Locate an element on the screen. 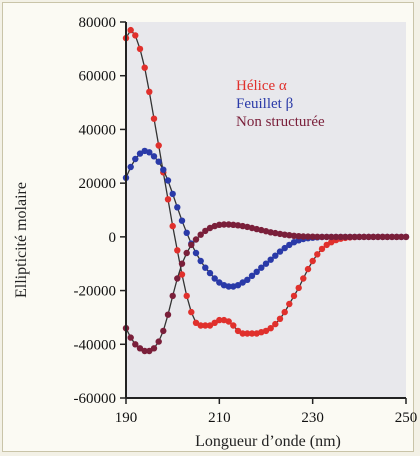  x-tick-label: 250 is located at coordinates (406, 418).